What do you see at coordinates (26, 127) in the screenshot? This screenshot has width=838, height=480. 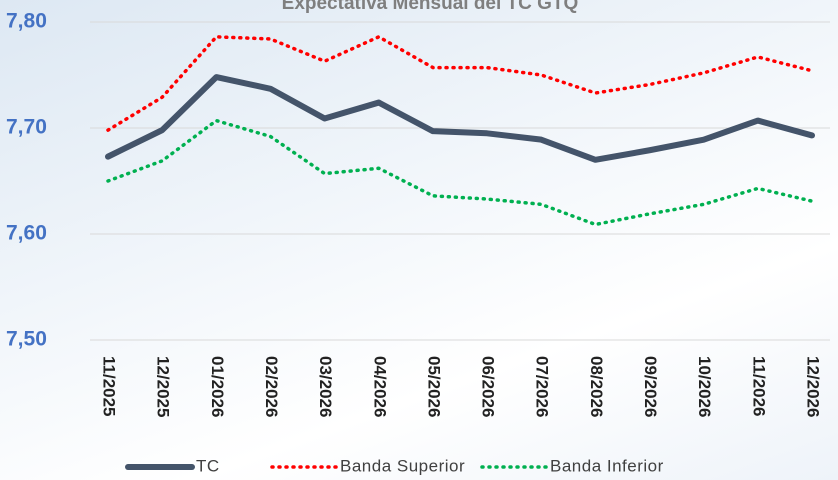 I see `y-tick-label: 7,70` at bounding box center [26, 127].